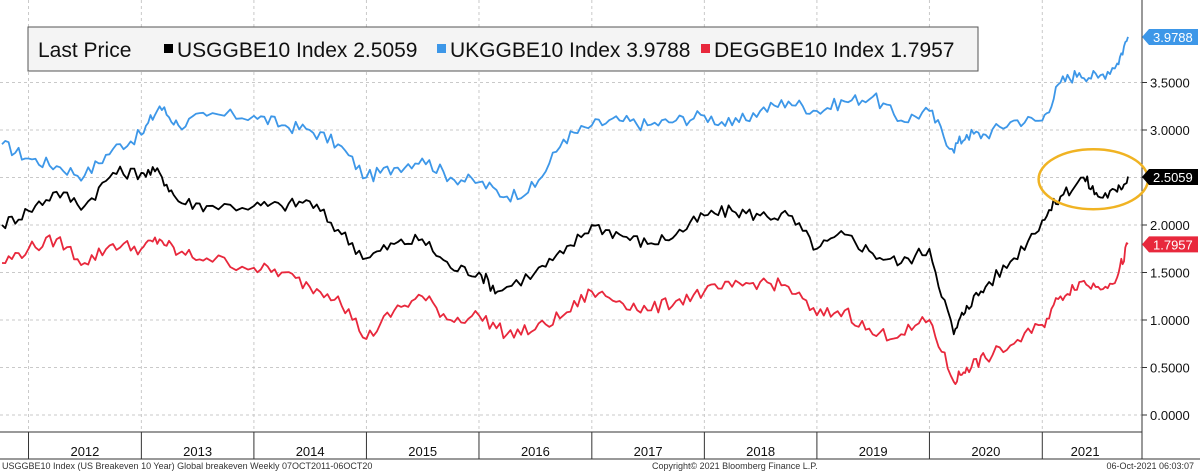  I want to click on y-tick-label: 1.5000, so click(1170, 273).